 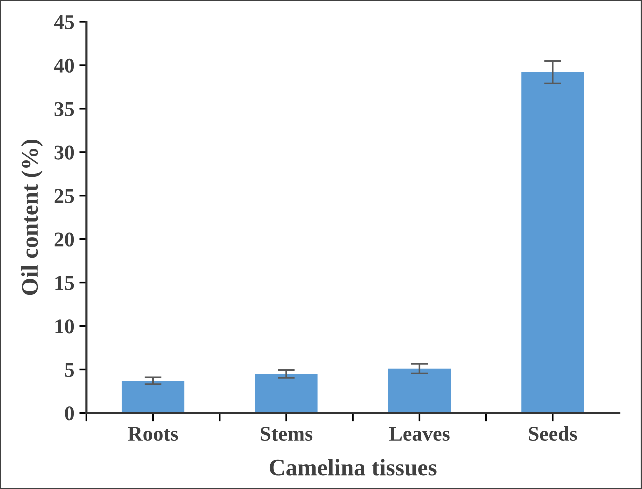 What do you see at coordinates (32, 218) in the screenshot?
I see `y-axis-title: Oil content (%)` at bounding box center [32, 218].